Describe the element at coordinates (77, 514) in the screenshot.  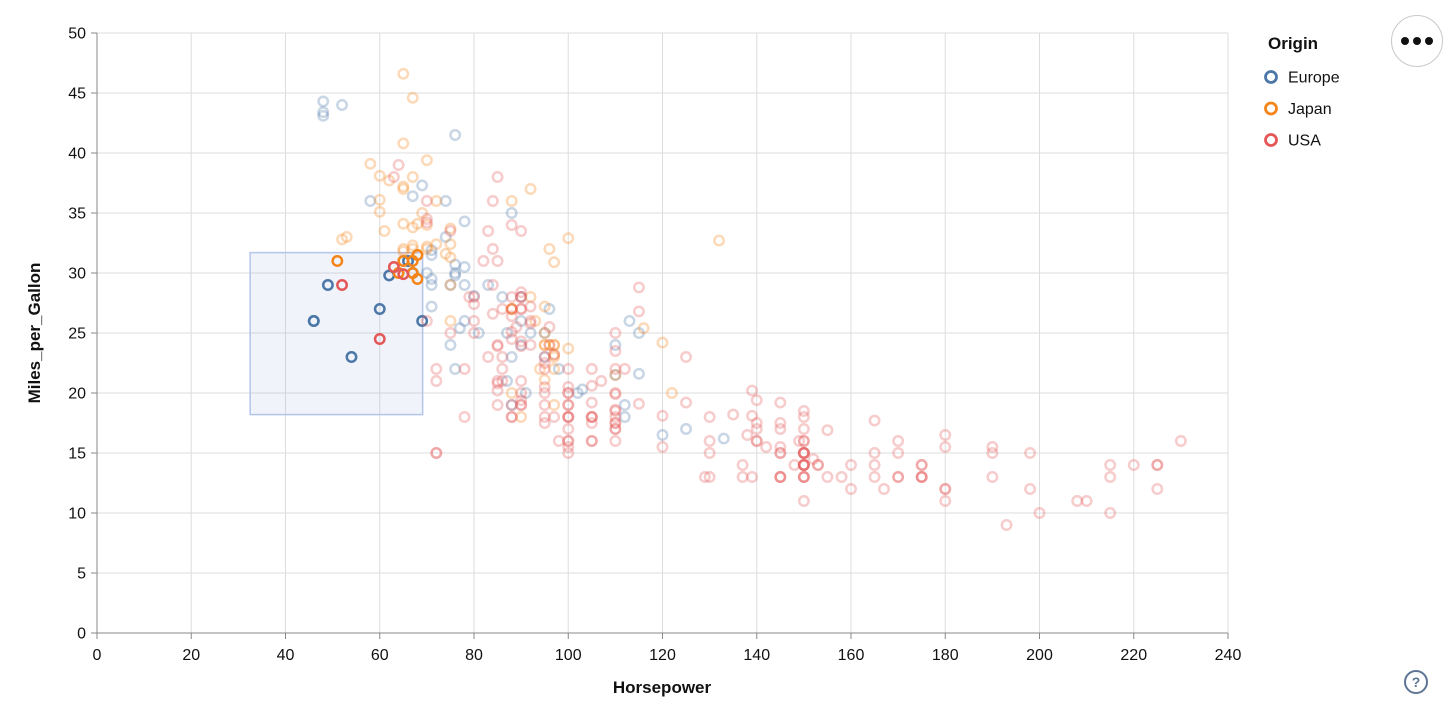
I see `y-tick-label: 10` at that location.